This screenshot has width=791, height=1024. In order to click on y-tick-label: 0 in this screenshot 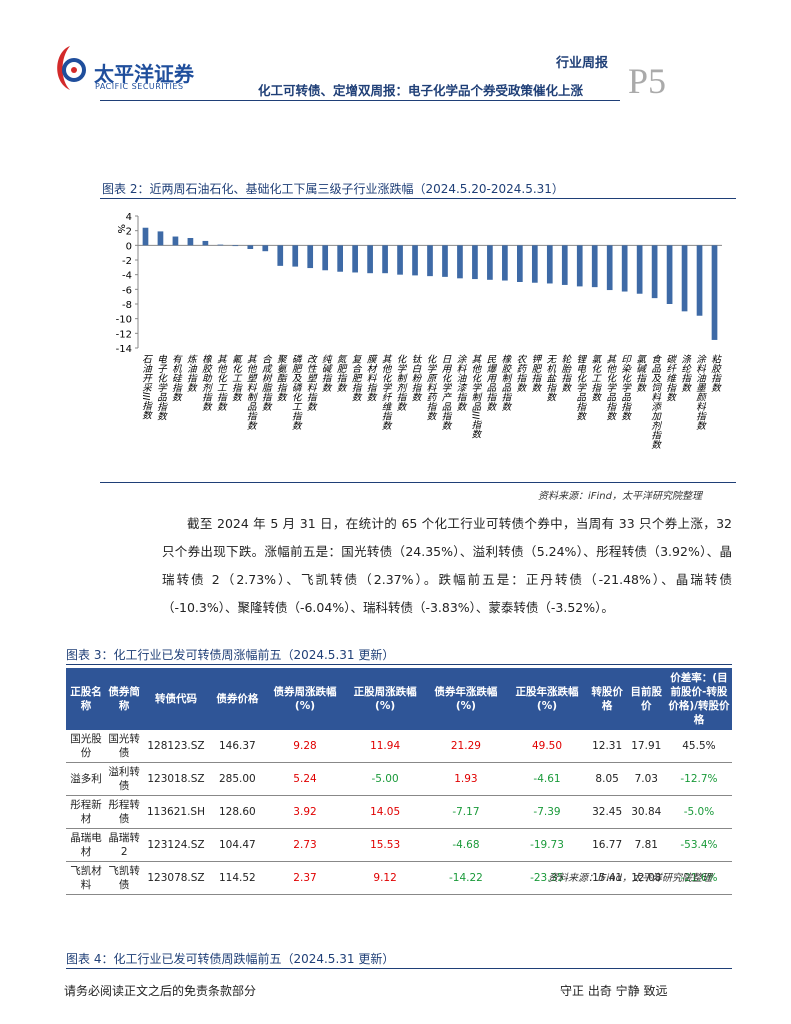, I will do `click(129, 246)`.